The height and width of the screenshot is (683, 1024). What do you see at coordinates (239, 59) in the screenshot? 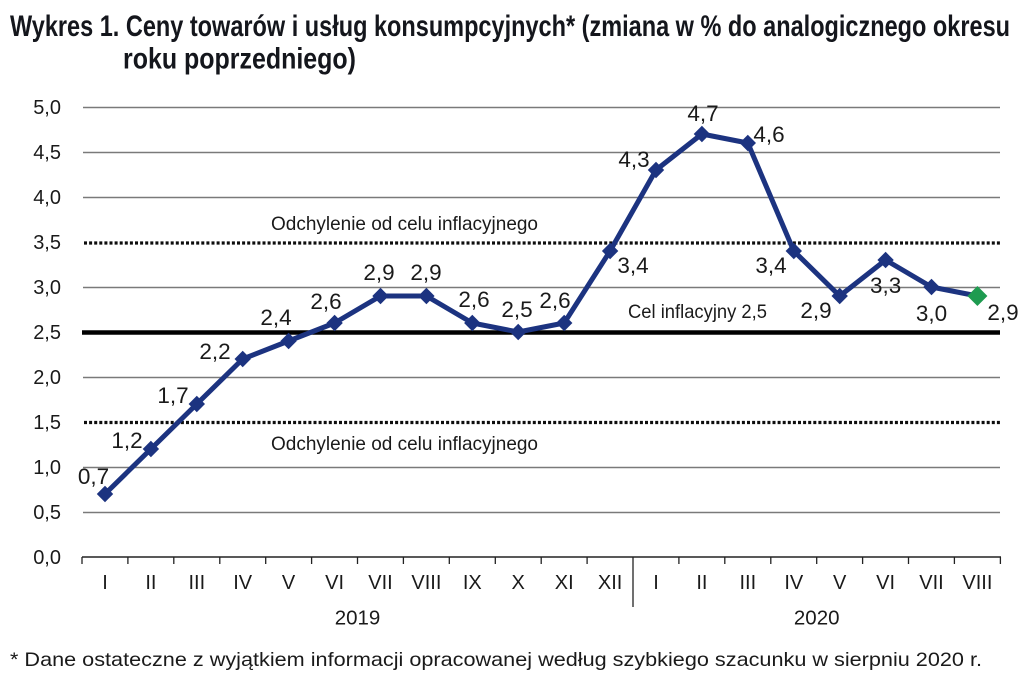
I see `svg-text: roku poprzedniego)` at bounding box center [239, 59].